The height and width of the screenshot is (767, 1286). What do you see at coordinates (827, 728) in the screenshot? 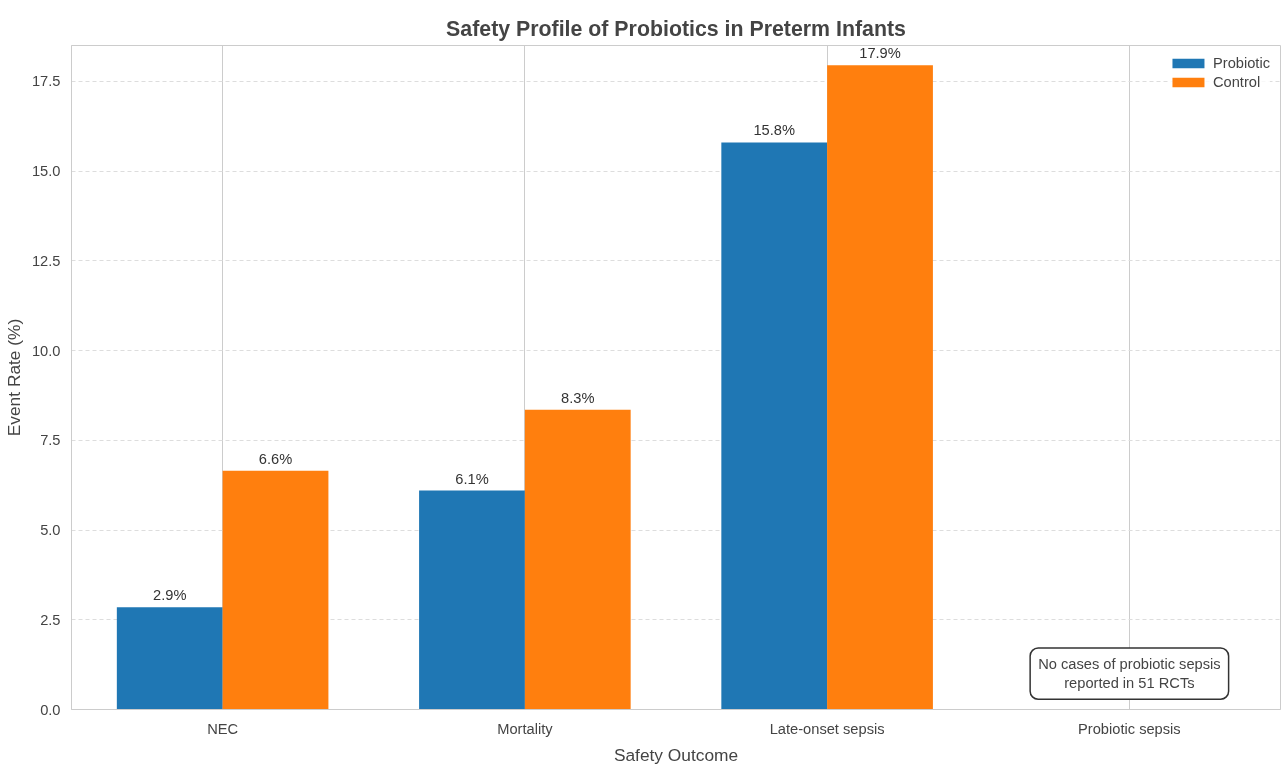
I see `x-tick-label: Late-onset sepsis` at bounding box center [827, 728].